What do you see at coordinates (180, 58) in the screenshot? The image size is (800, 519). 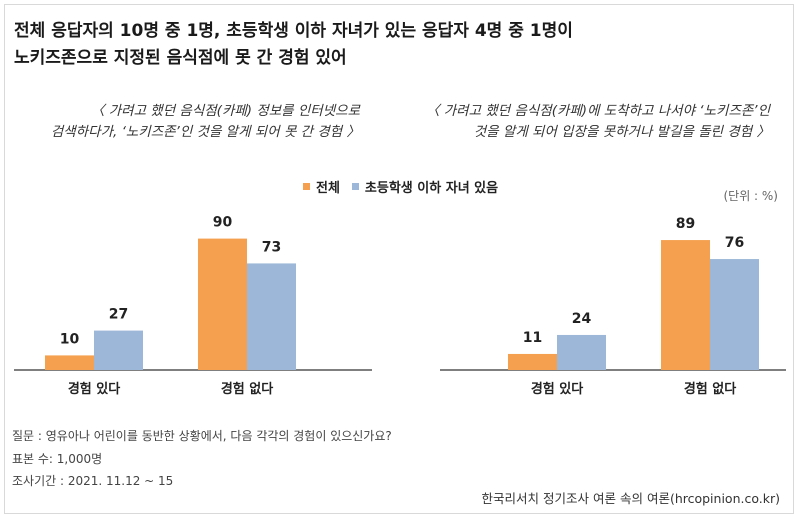 I see `chart-title-line2: 노키즈존으로 지정된 음식점에 못 간 경험 있어` at bounding box center [180, 58].